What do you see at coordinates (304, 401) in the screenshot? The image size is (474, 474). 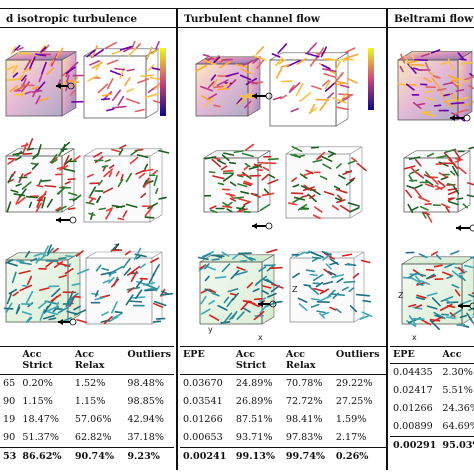 I see `table-cell: 72.72%` at bounding box center [304, 401].